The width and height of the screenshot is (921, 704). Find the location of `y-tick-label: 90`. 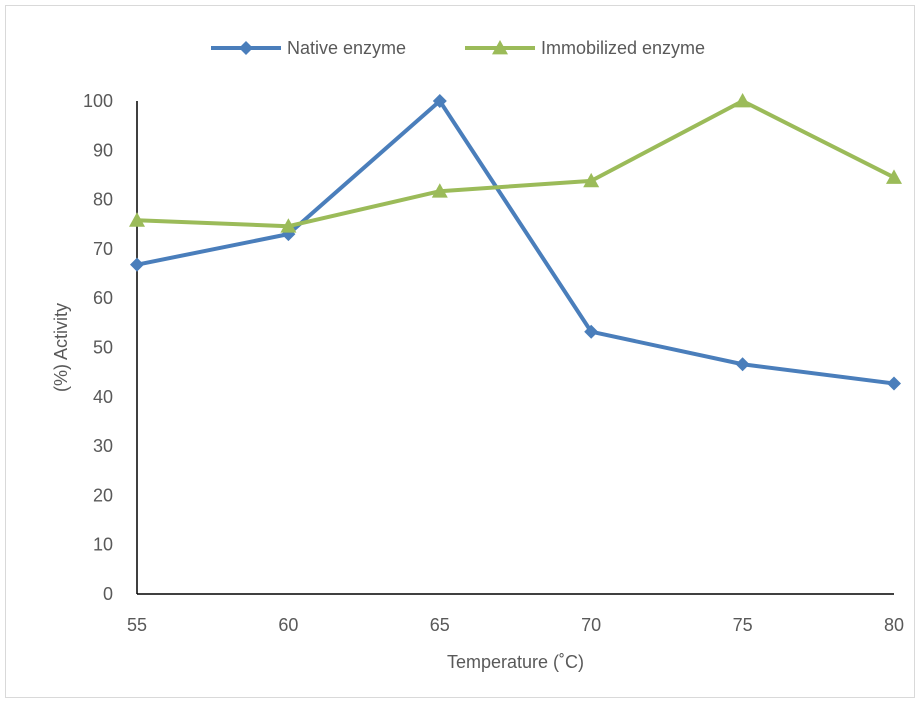

y-tick-label: 90 is located at coordinates (103, 150).